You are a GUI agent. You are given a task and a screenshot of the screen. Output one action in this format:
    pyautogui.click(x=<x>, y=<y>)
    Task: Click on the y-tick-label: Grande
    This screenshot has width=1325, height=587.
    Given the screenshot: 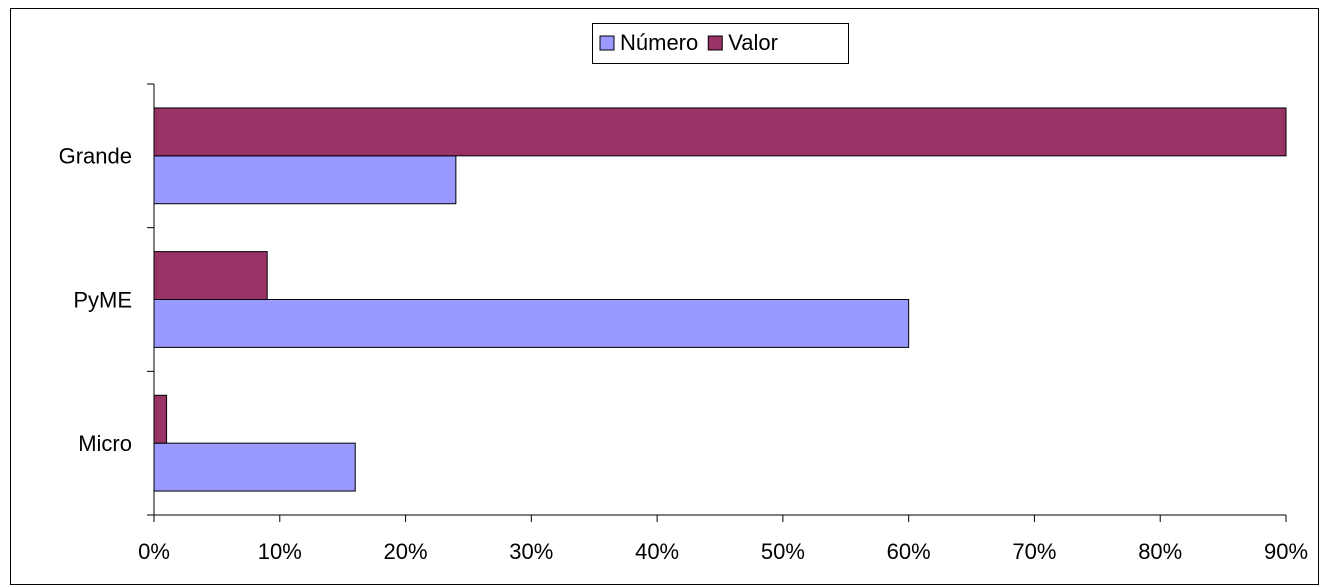 What is the action you would take?
    pyautogui.click(x=95, y=156)
    